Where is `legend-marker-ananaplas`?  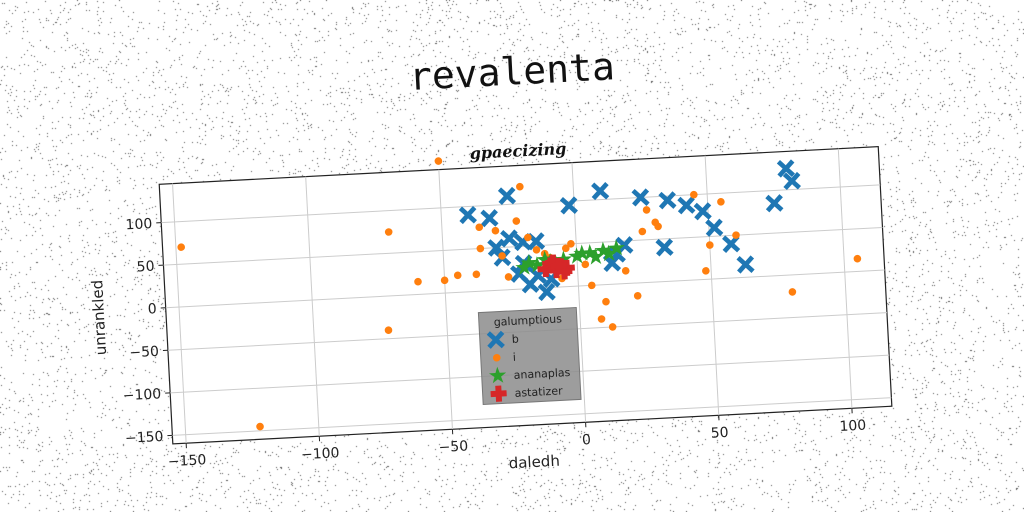
legend-marker-ananaplas is located at coordinates (497, 375).